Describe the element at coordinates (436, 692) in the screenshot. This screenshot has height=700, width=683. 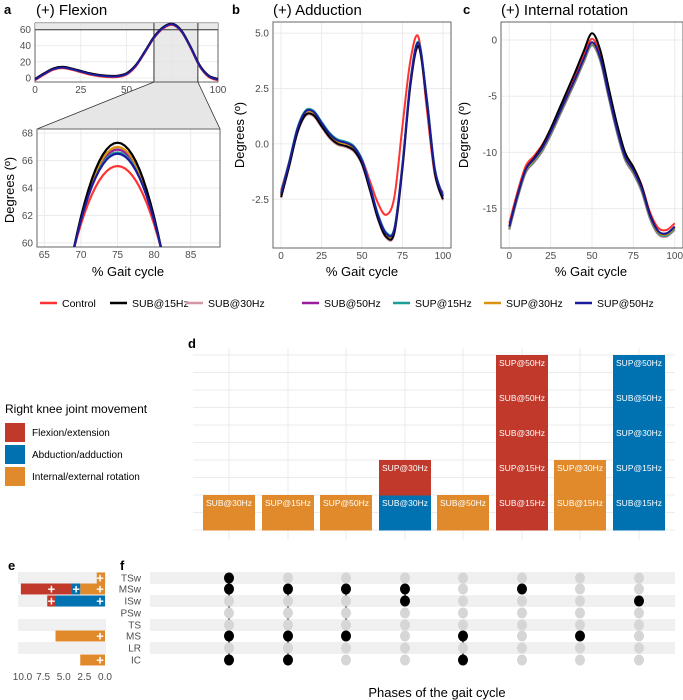
I see `panel-f-xlabel: Phases of the gait cycle` at that location.